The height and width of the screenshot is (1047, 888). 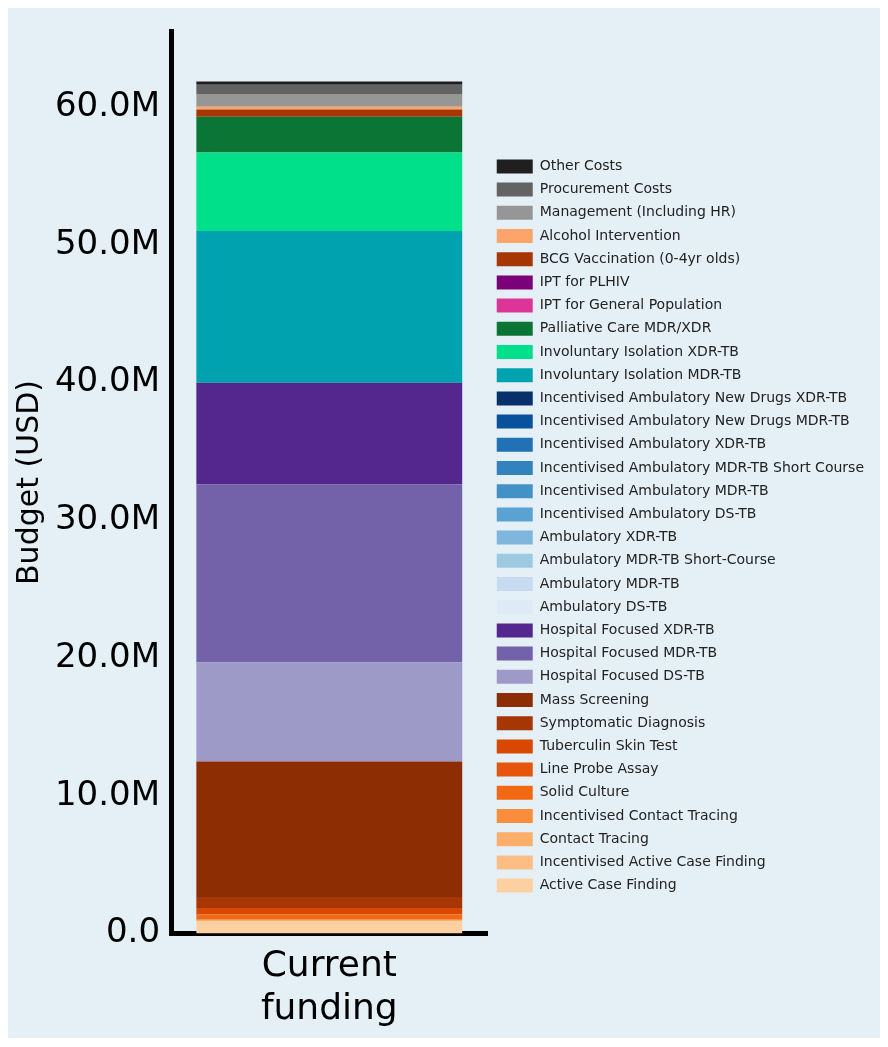 I want to click on legend-label: Incentivised Ambulatory MDR-TB Short Course, so click(x=701, y=466).